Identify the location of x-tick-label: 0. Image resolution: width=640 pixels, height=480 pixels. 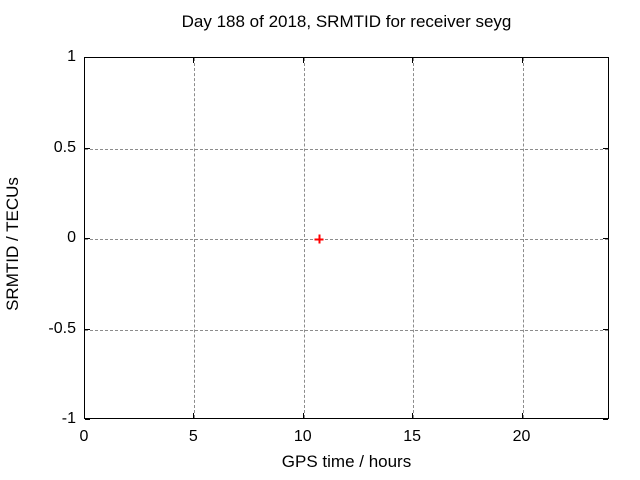
(84, 436).